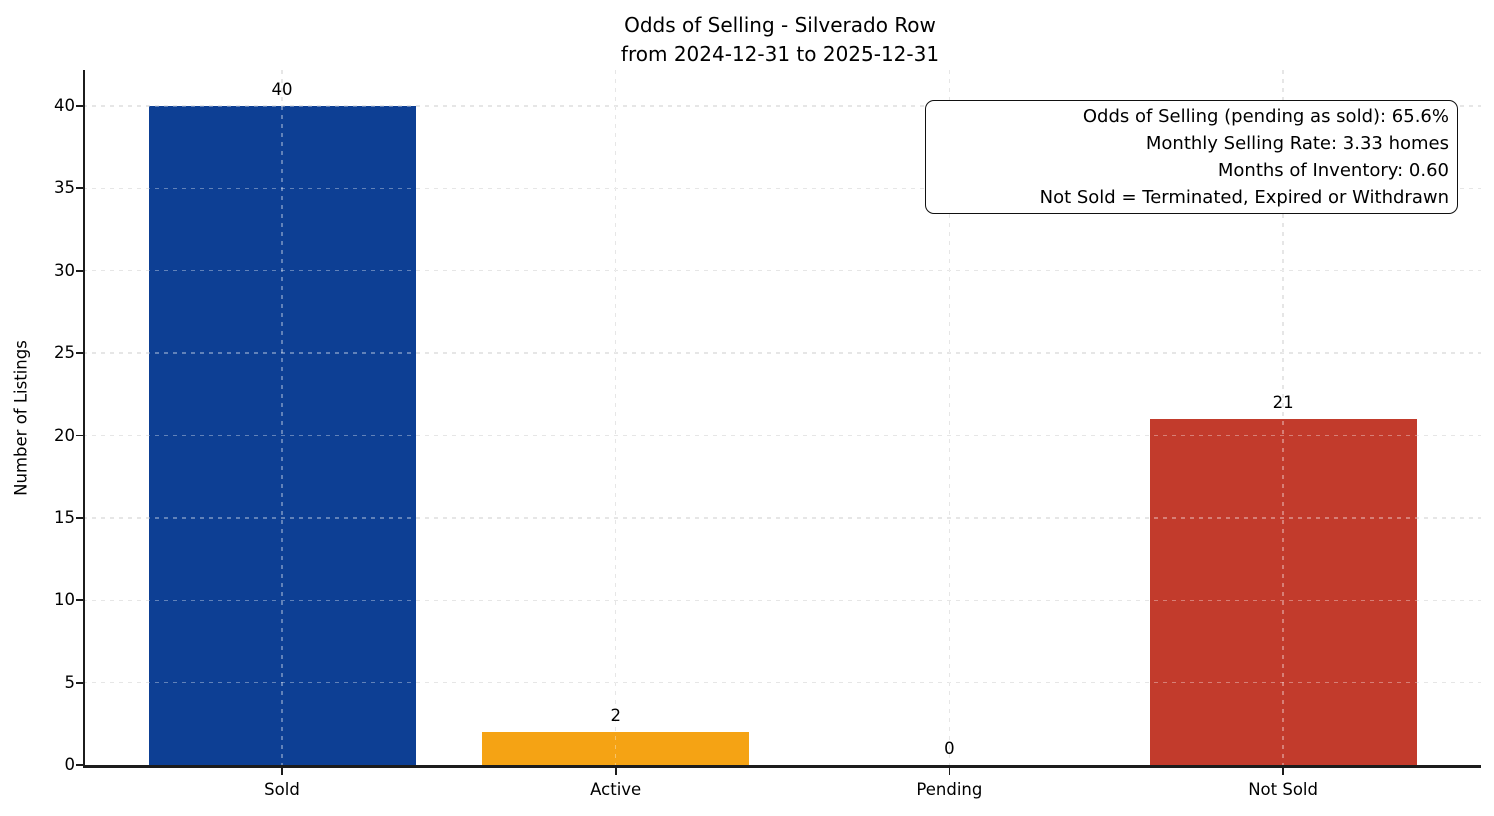 The image size is (1494, 816). What do you see at coordinates (1297, 143) in the screenshot?
I see `annotation-monthly-selling-rate: Monthly Selling Rate: 3.33 homes` at bounding box center [1297, 143].